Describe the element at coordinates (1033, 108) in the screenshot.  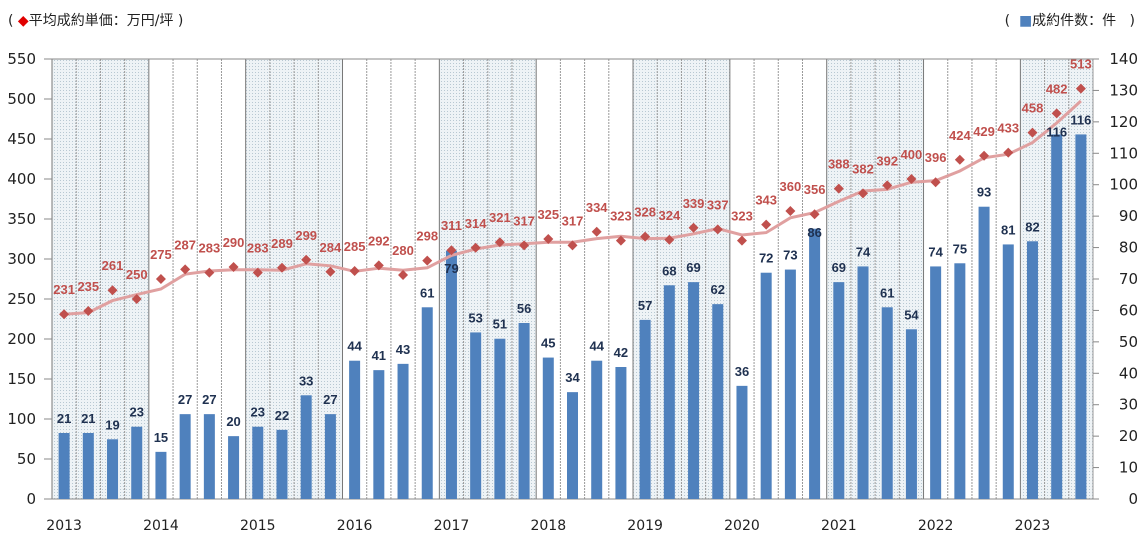
I see `price-value-label: 458` at that location.